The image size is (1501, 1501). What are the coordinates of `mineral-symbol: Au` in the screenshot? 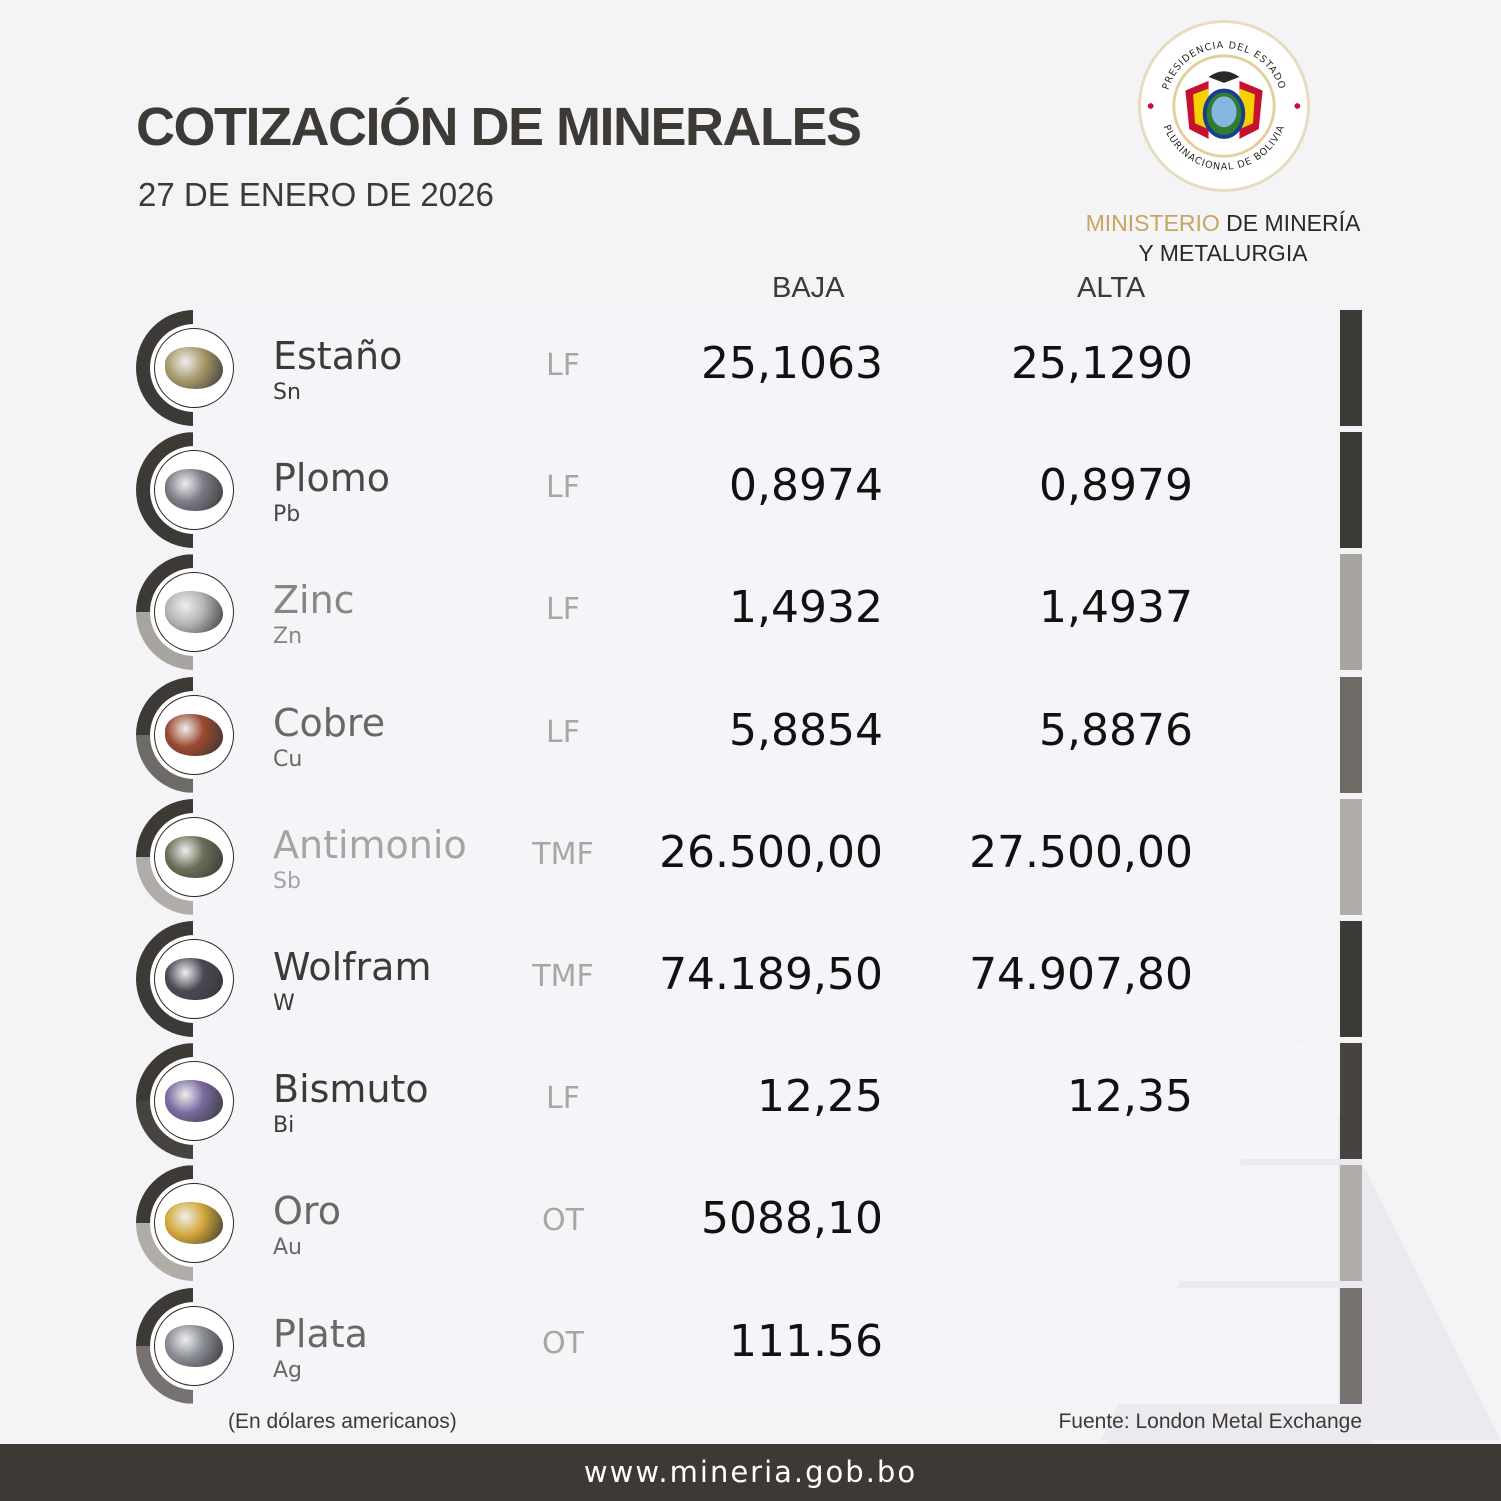 It's located at (287, 1248).